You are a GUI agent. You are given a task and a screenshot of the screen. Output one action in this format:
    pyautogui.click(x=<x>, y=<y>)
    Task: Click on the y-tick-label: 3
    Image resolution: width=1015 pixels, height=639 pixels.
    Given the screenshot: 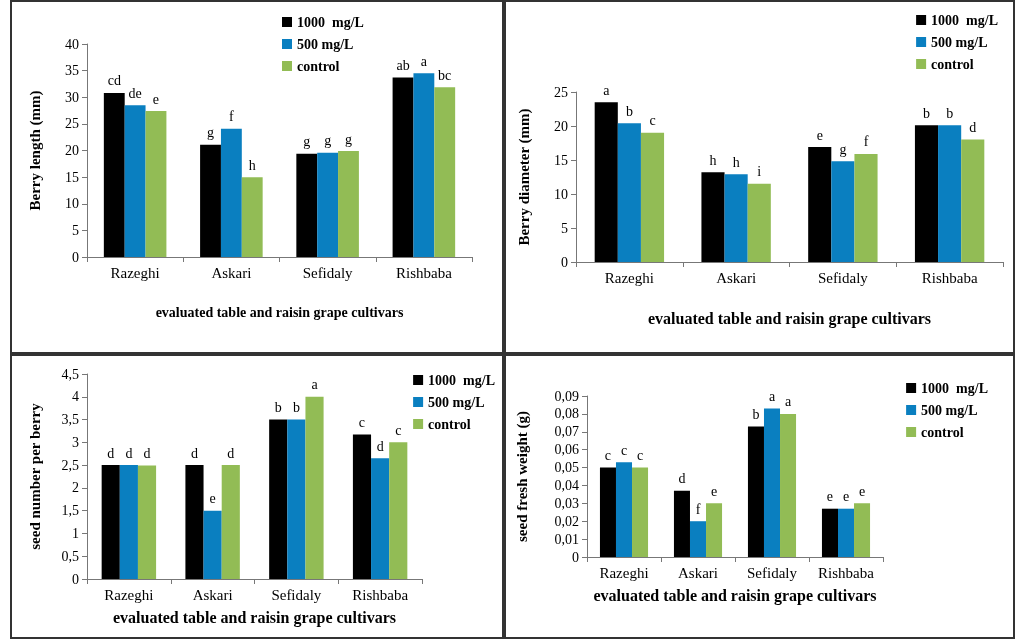 What is the action you would take?
    pyautogui.click(x=75, y=442)
    